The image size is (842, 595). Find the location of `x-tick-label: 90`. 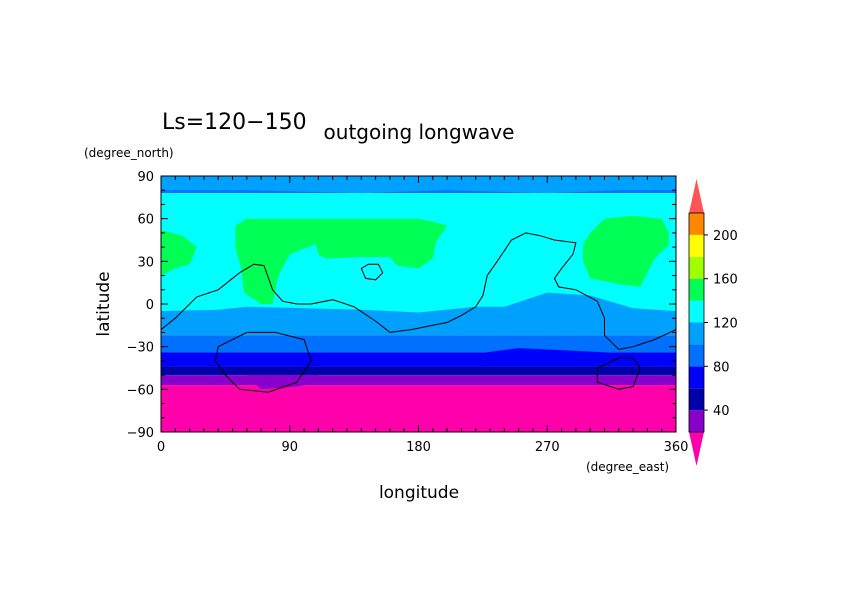

x-tick-label: 90 is located at coordinates (289, 447).